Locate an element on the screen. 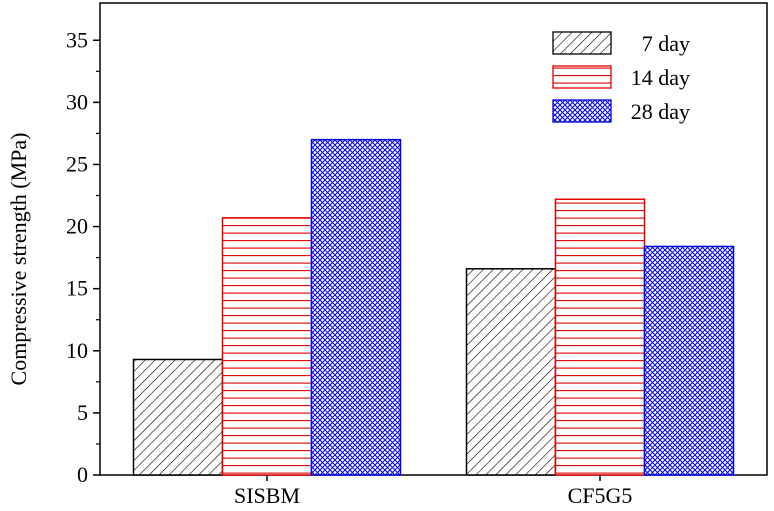 The image size is (774, 511). y-tick-label: 25 is located at coordinates (77, 163).